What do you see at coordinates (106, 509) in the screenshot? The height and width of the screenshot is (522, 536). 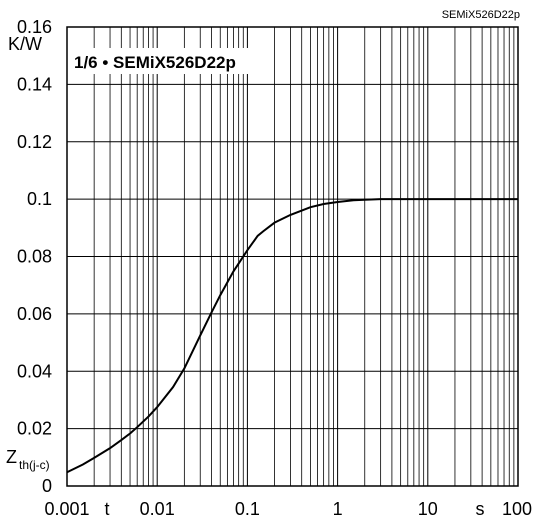 I see `x-axis-label: t` at bounding box center [106, 509].